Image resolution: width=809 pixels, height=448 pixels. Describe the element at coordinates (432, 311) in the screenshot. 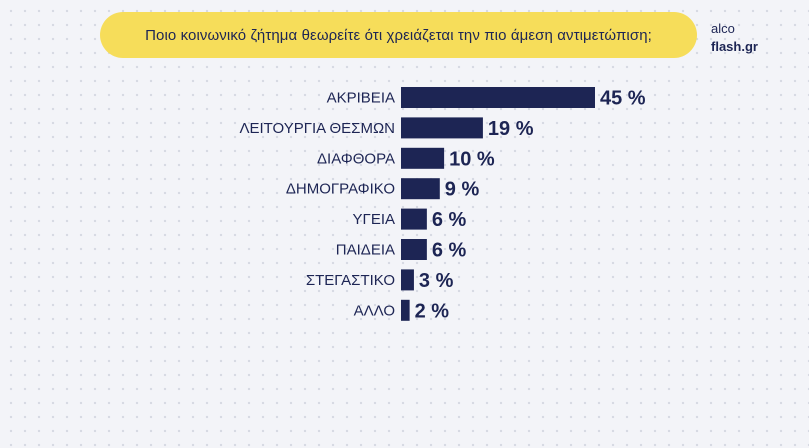

I see `value-label-7: 2 %` at that location.